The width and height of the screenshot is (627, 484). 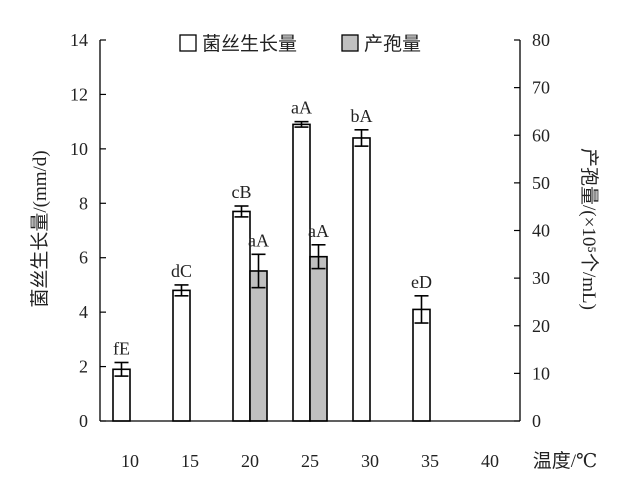 I want to click on right-y-axis-label: 产孢量/(×10⁵个/mL), so click(x=589, y=229).